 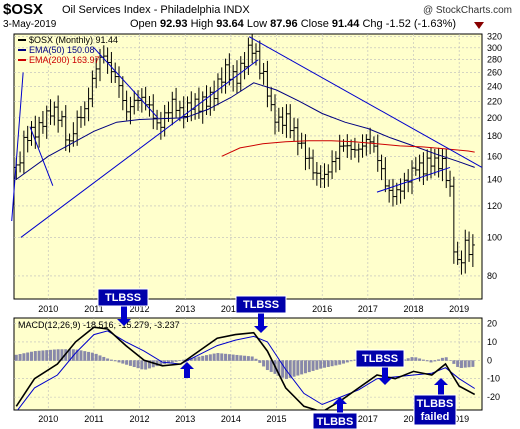 I want to click on open-label: Open, so click(x=143, y=24).